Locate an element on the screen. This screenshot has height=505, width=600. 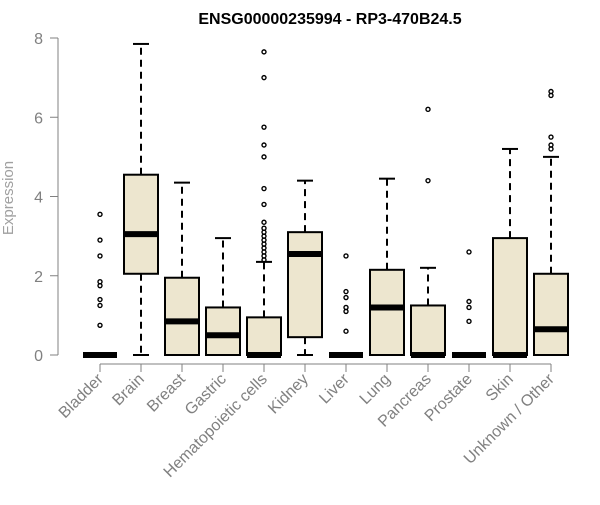
y-tick-label: 6 is located at coordinates (38, 118).